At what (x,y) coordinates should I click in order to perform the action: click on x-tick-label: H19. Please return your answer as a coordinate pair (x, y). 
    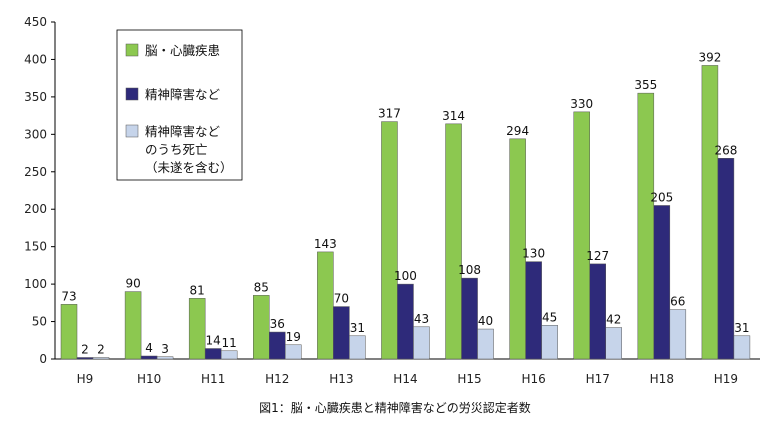
    Looking at the image, I should click on (726, 379).